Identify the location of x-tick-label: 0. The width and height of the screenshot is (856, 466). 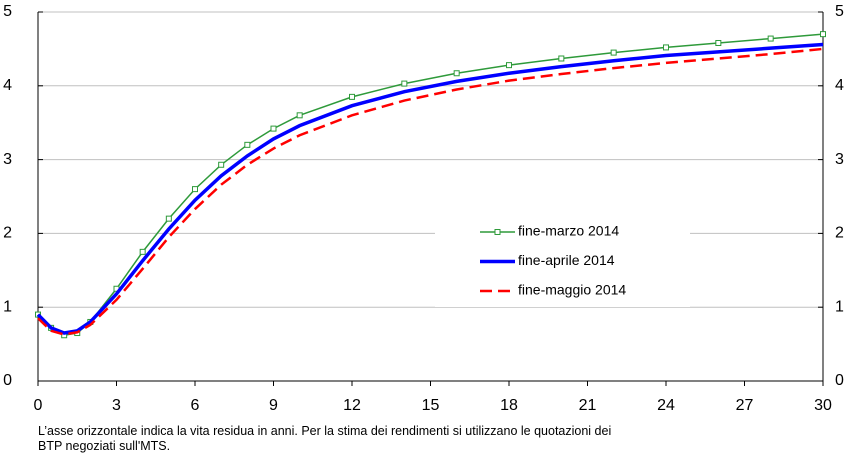
(38, 405).